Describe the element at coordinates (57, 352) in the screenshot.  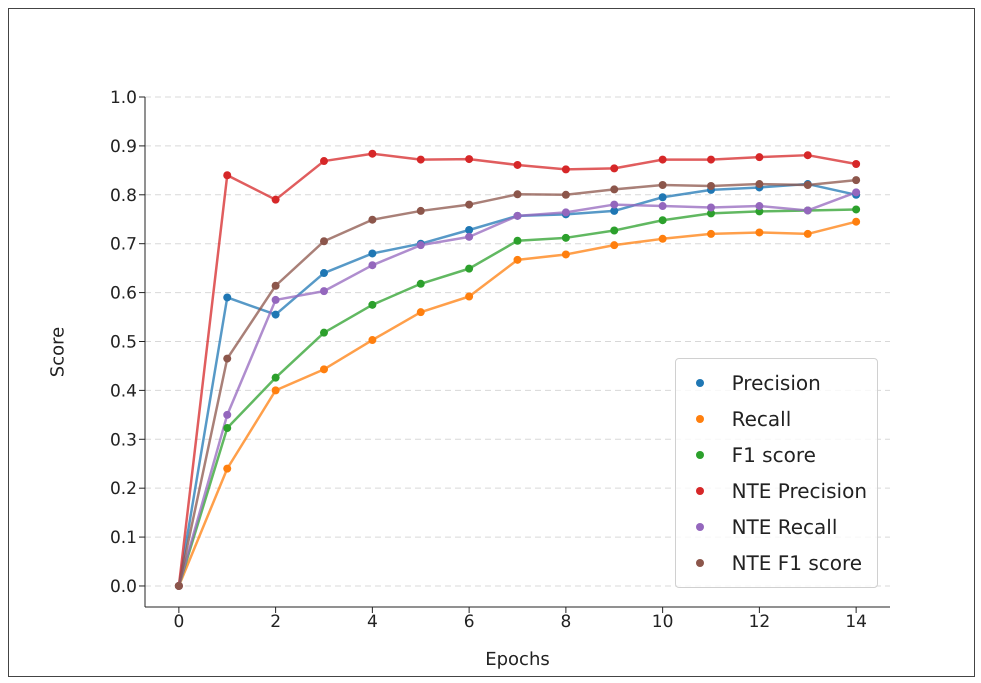
I see `y-axis-title: Score` at that location.